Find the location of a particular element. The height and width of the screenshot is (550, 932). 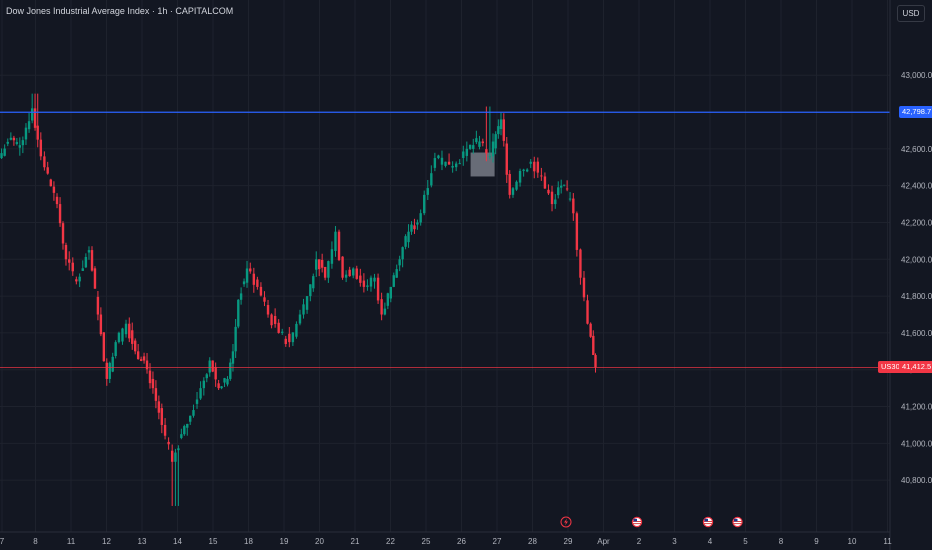

currency-button: USD is located at coordinates (911, 13).